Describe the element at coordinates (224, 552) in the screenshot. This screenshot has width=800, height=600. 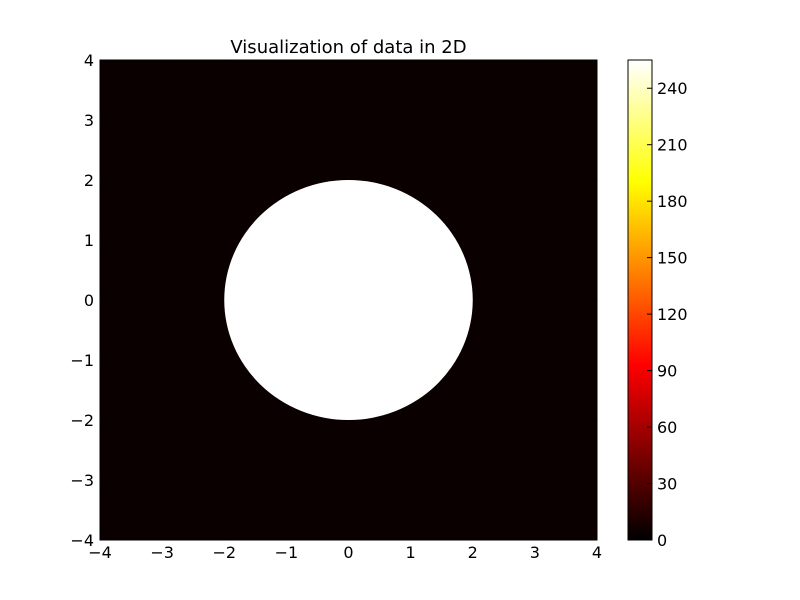
I see `x-tick-label: −2` at that location.